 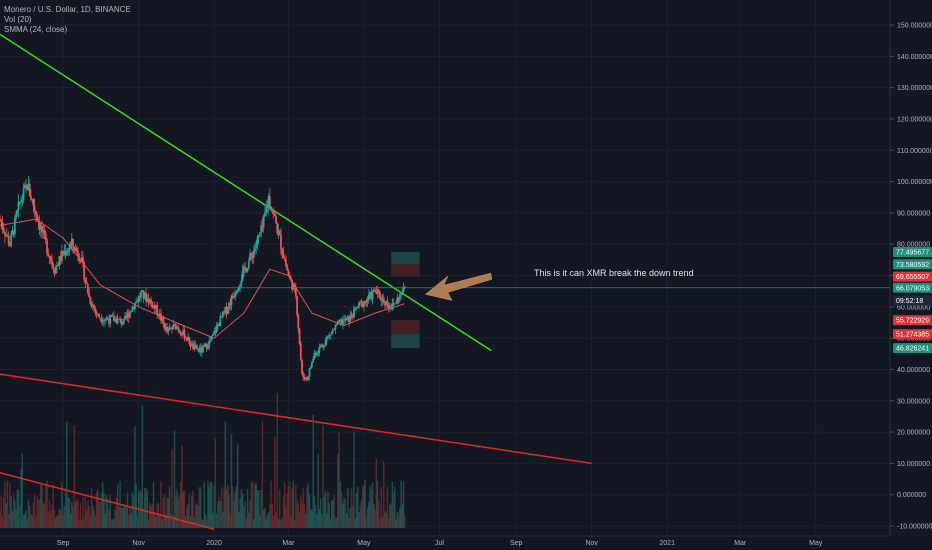 I want to click on position-tools, so click(x=405, y=300).